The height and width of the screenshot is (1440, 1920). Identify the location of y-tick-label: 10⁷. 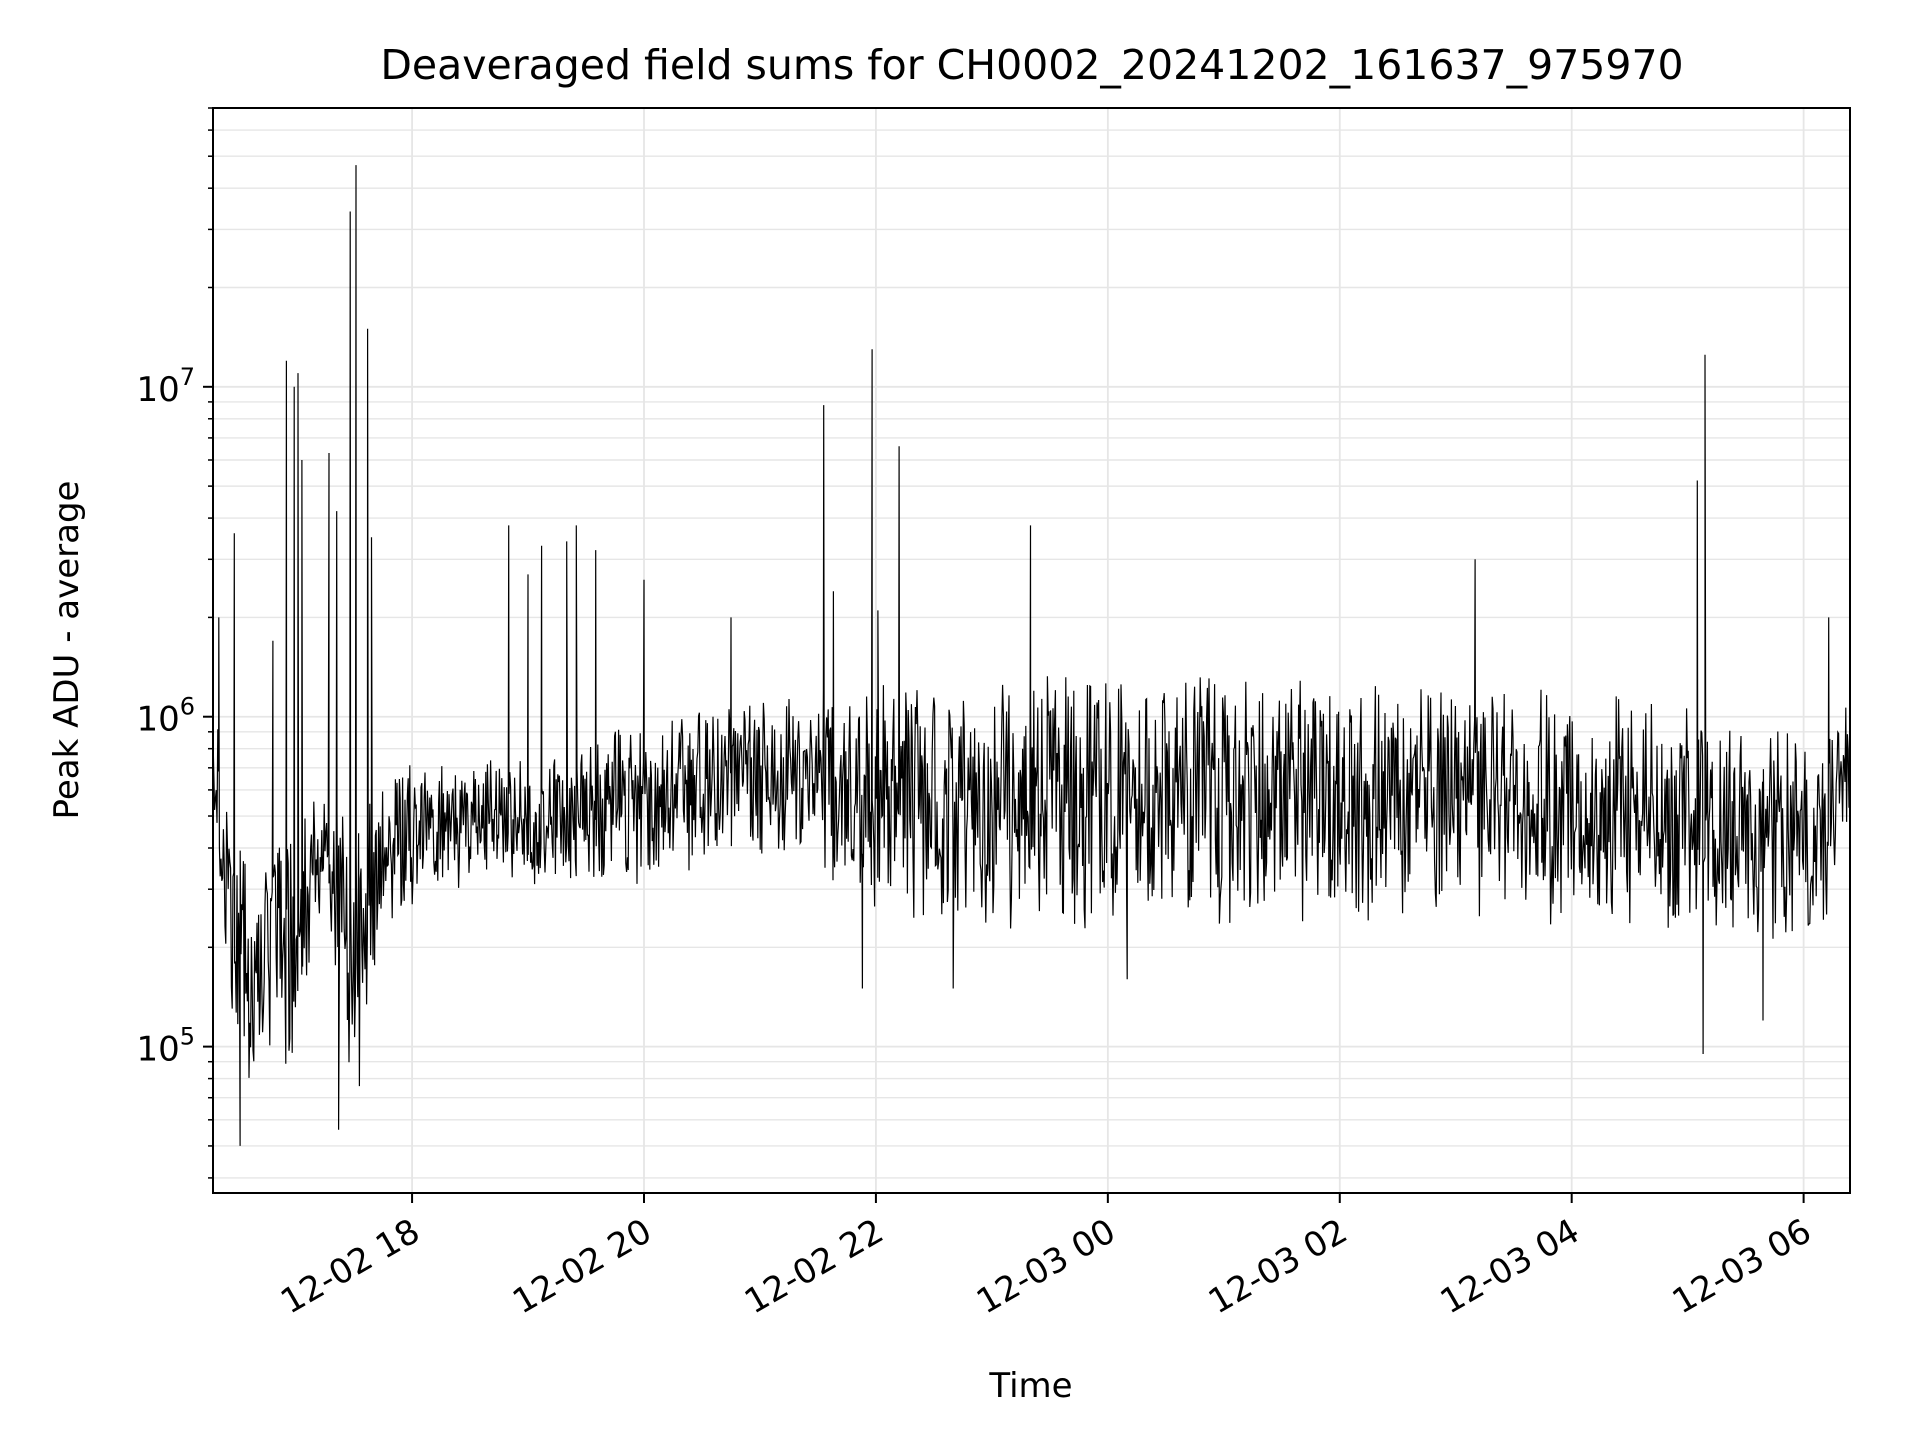
(165, 386).